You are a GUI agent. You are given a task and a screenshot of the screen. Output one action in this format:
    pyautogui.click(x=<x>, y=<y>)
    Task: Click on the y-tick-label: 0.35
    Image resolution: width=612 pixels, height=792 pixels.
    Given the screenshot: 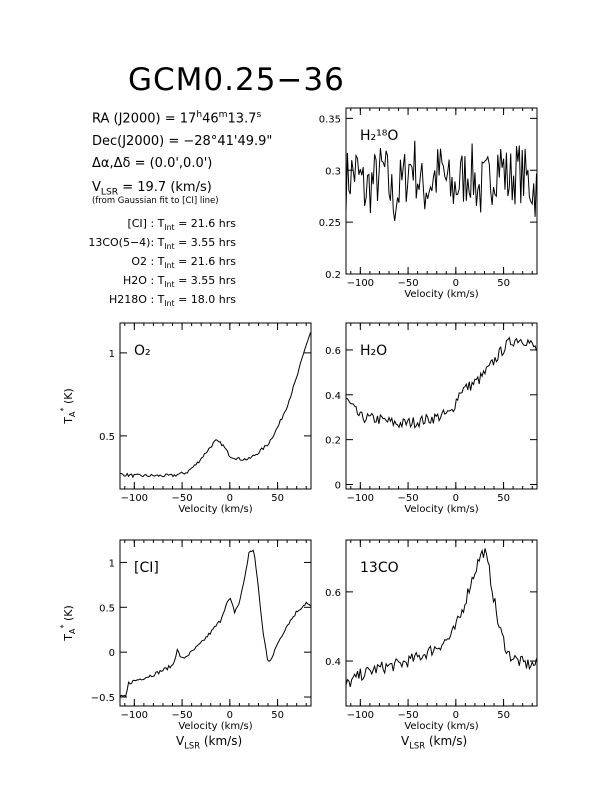 What is the action you would take?
    pyautogui.click(x=330, y=119)
    